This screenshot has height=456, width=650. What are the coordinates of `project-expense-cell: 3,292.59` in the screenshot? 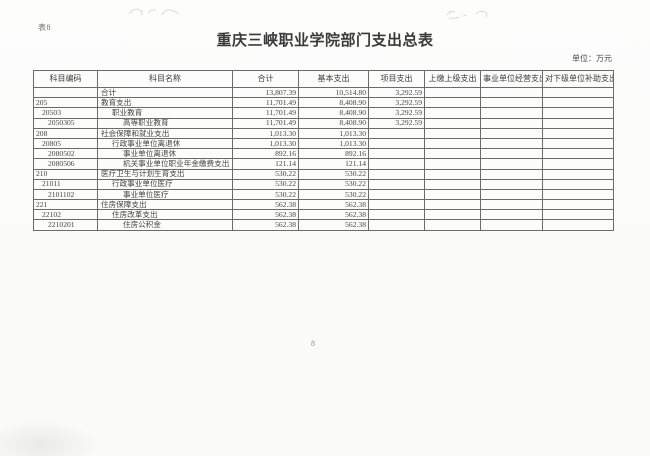 It's located at (396, 103).